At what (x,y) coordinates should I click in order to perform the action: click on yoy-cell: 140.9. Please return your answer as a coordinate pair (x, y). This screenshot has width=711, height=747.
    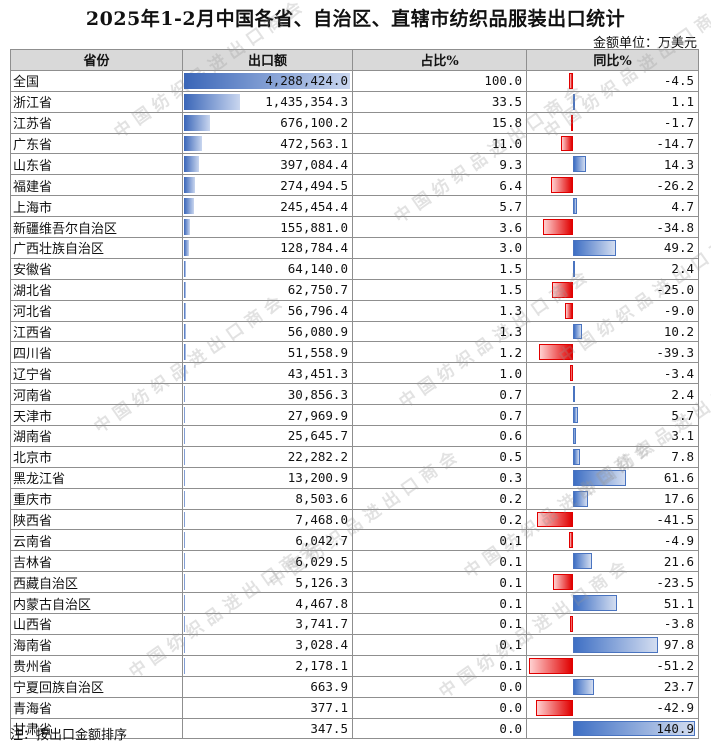
    Looking at the image, I should click on (612, 728).